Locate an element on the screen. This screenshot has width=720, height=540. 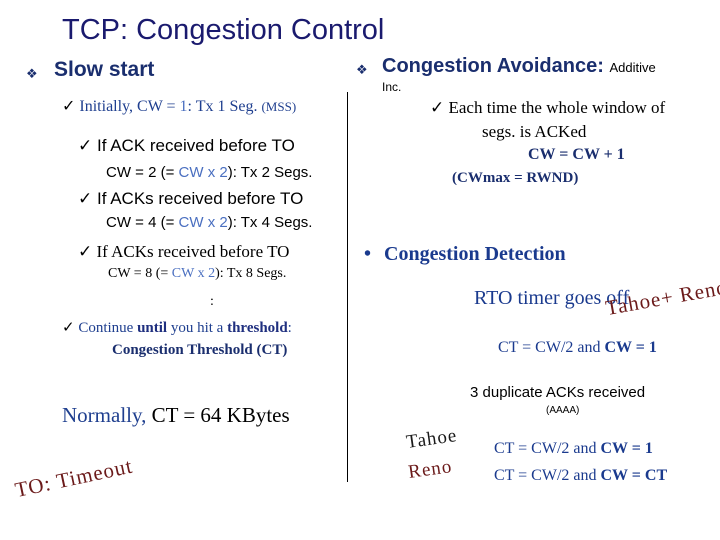
continue-line: ✓ Continue until you hit a threshold: is located at coordinates (177, 327).